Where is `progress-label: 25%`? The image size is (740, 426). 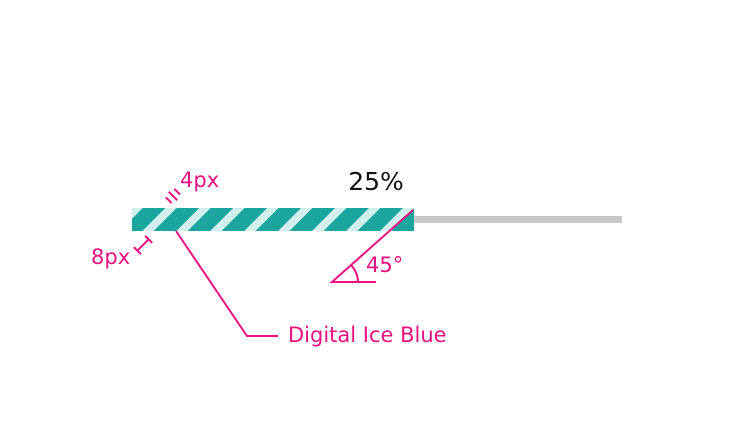
progress-label: 25% is located at coordinates (376, 181).